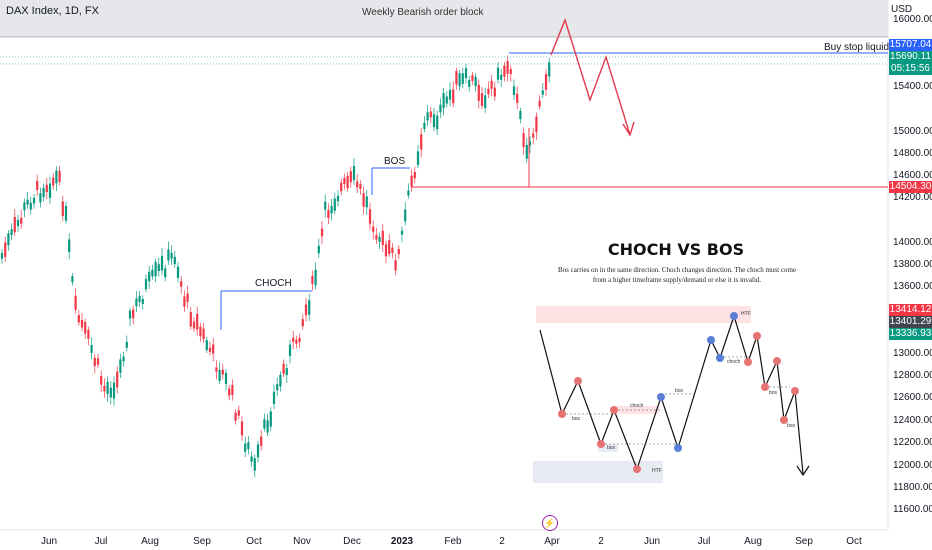  What do you see at coordinates (854, 541) in the screenshot?
I see `time-tick-label: Oct` at bounding box center [854, 541].